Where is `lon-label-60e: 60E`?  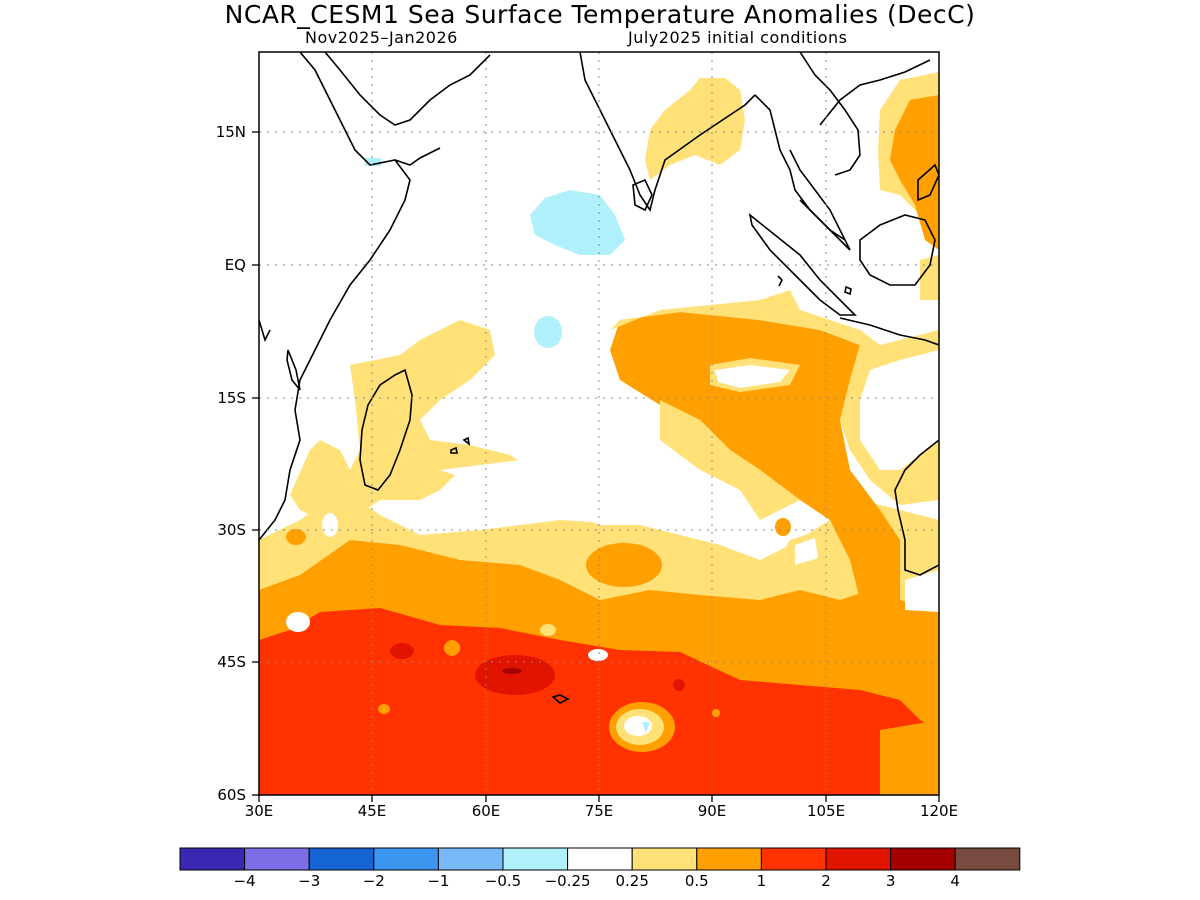
lon-label-60e: 60E is located at coordinates (486, 811).